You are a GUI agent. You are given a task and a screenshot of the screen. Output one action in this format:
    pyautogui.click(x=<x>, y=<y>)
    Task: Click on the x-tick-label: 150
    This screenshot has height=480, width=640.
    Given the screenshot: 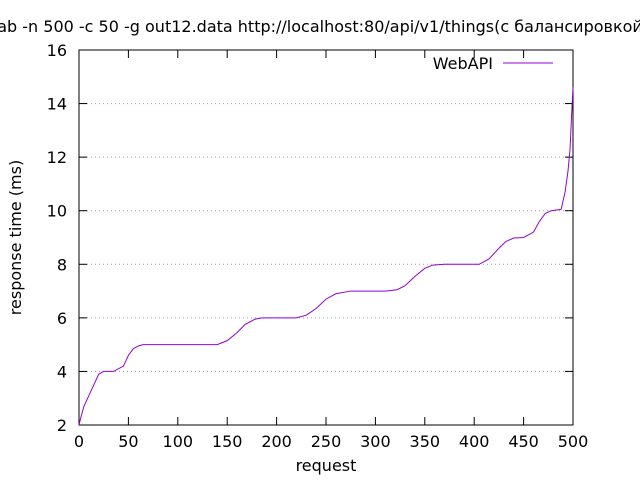 What is the action you would take?
    pyautogui.click(x=227, y=441)
    